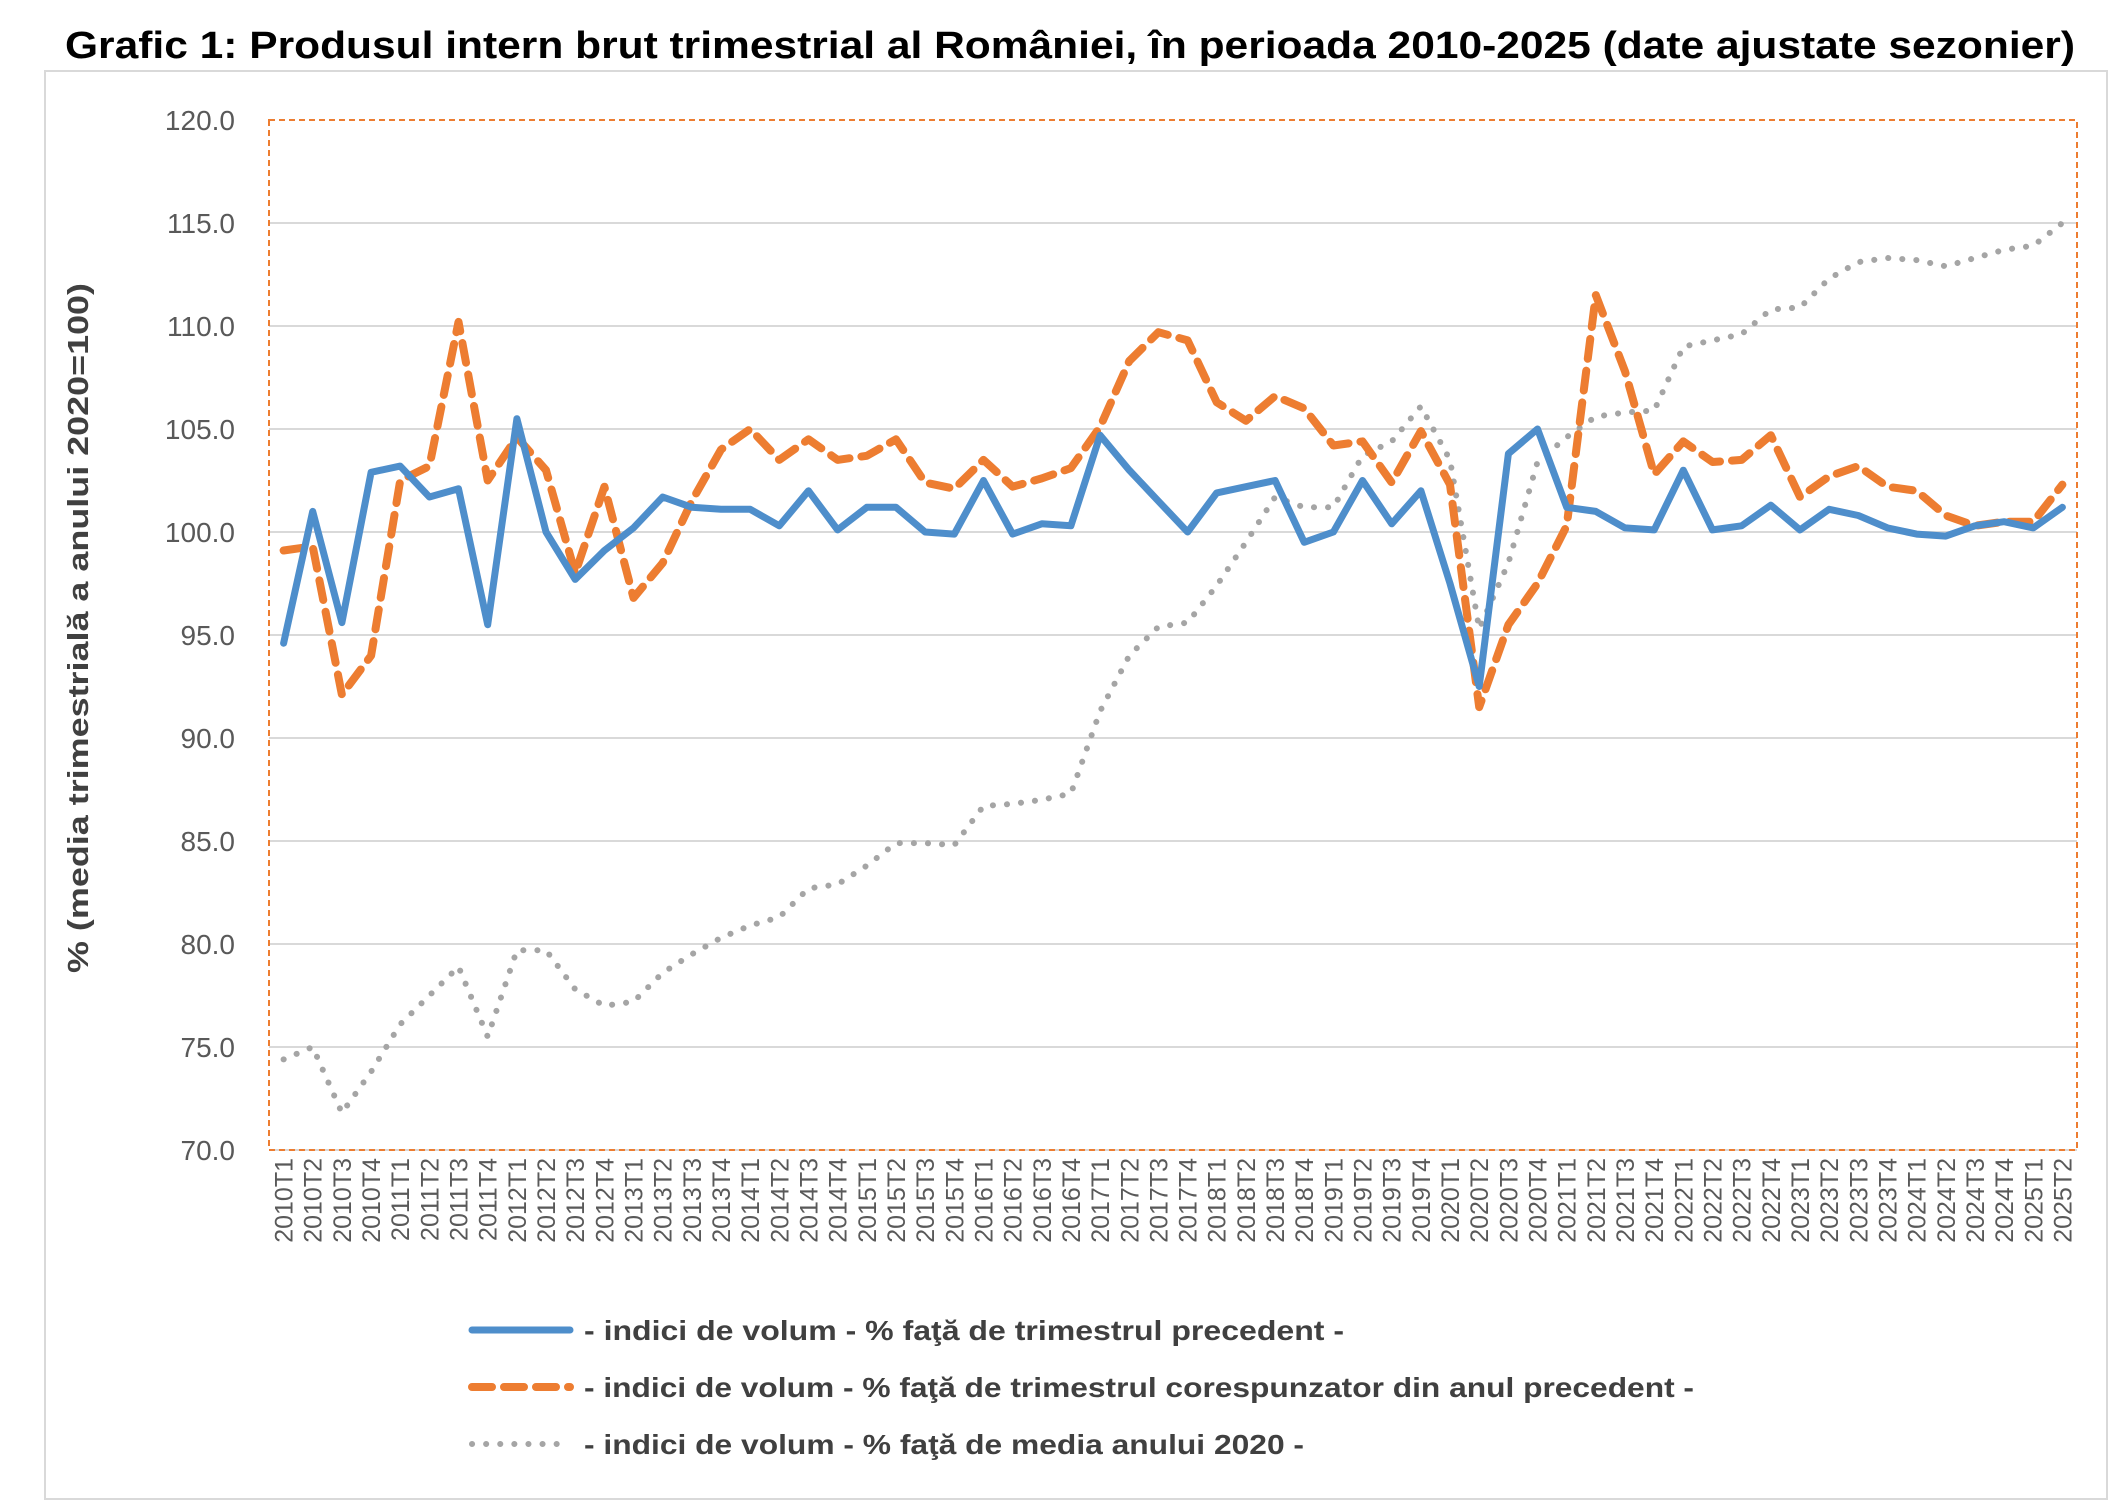 The image size is (2128, 1510). What do you see at coordinates (809, 1200) in the screenshot?
I see `x-tick-label: 2014T3` at bounding box center [809, 1200].